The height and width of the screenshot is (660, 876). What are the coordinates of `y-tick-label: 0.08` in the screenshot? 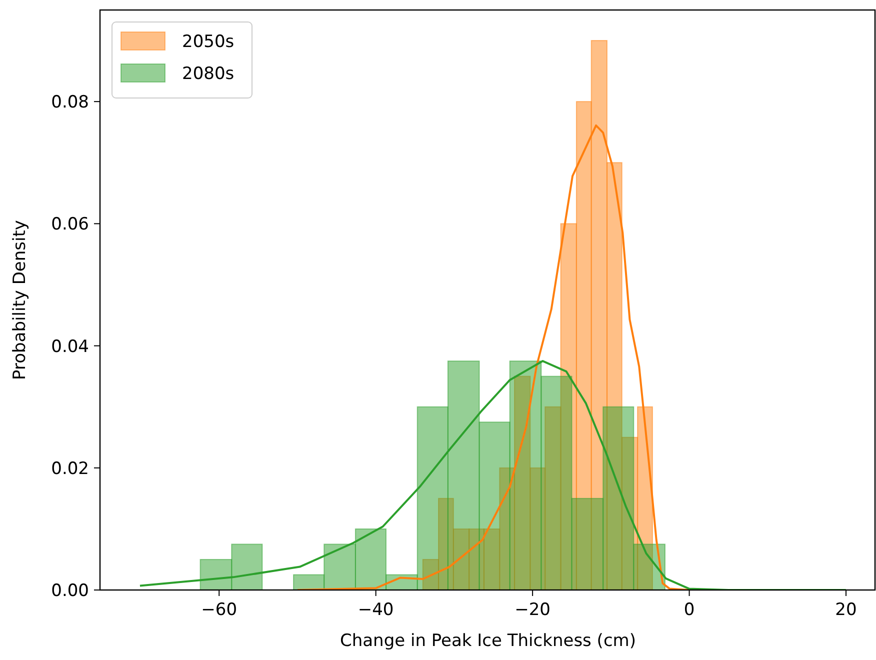 It's located at (70, 102).